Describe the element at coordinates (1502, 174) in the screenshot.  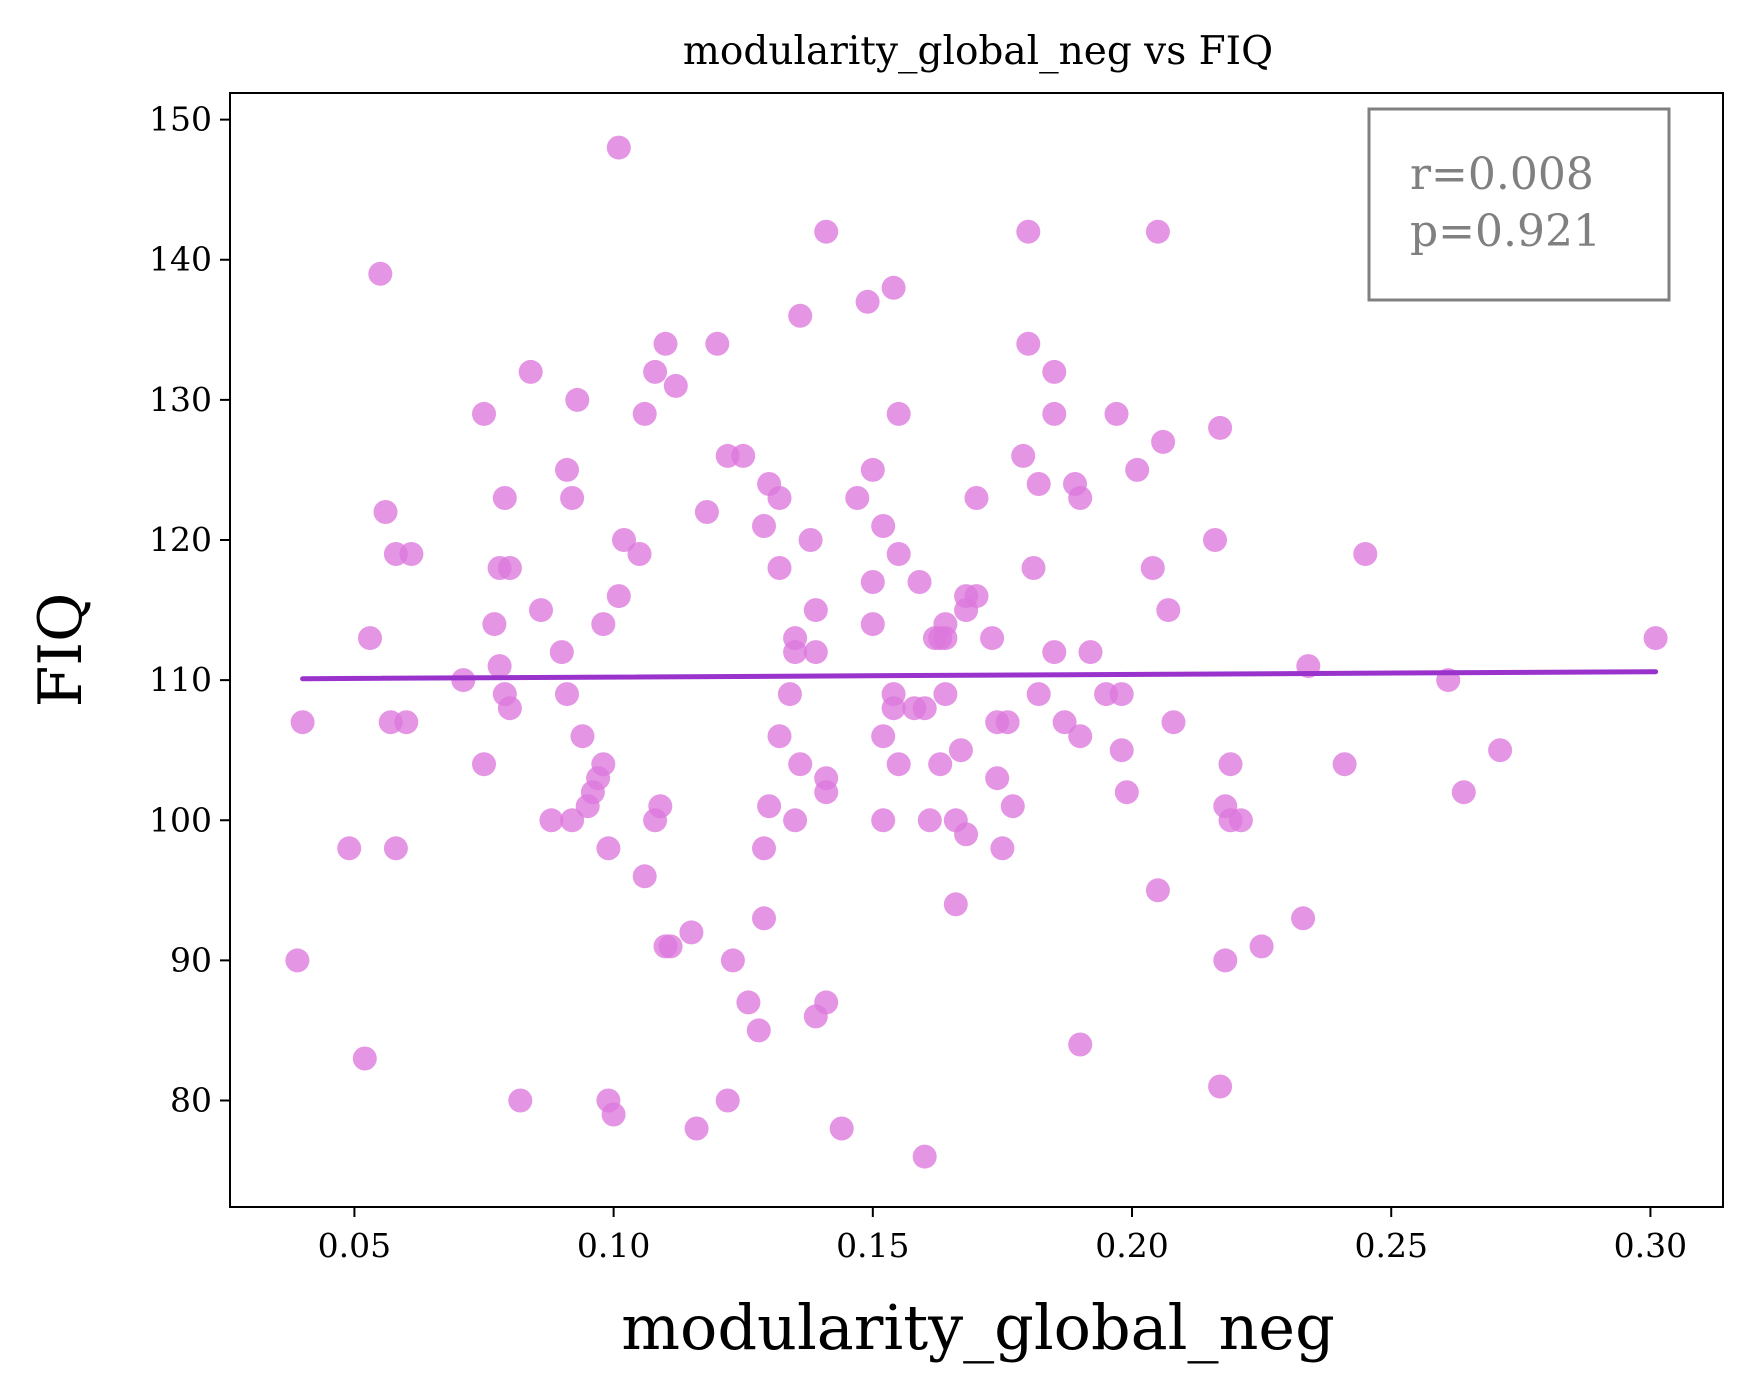
I see `stats-r-value: r=0.008` at that location.